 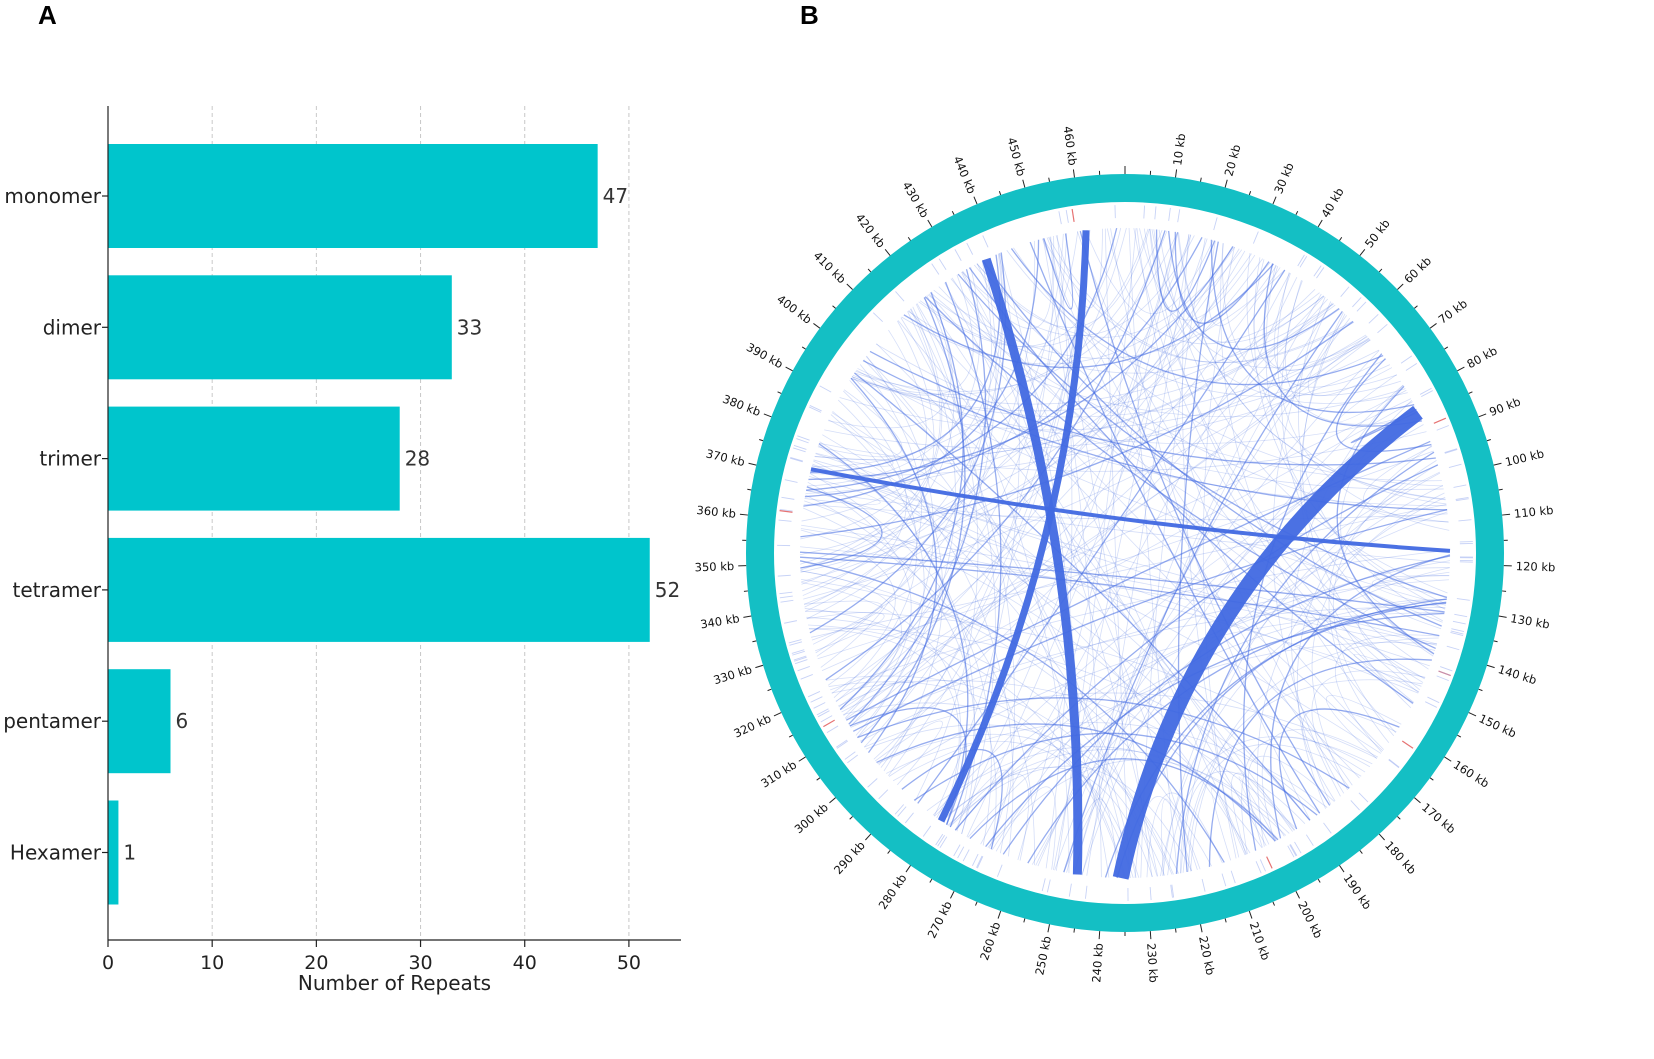 What do you see at coordinates (1533, 512) in the screenshot?
I see `ring-tick-label: 110 kb` at bounding box center [1533, 512].